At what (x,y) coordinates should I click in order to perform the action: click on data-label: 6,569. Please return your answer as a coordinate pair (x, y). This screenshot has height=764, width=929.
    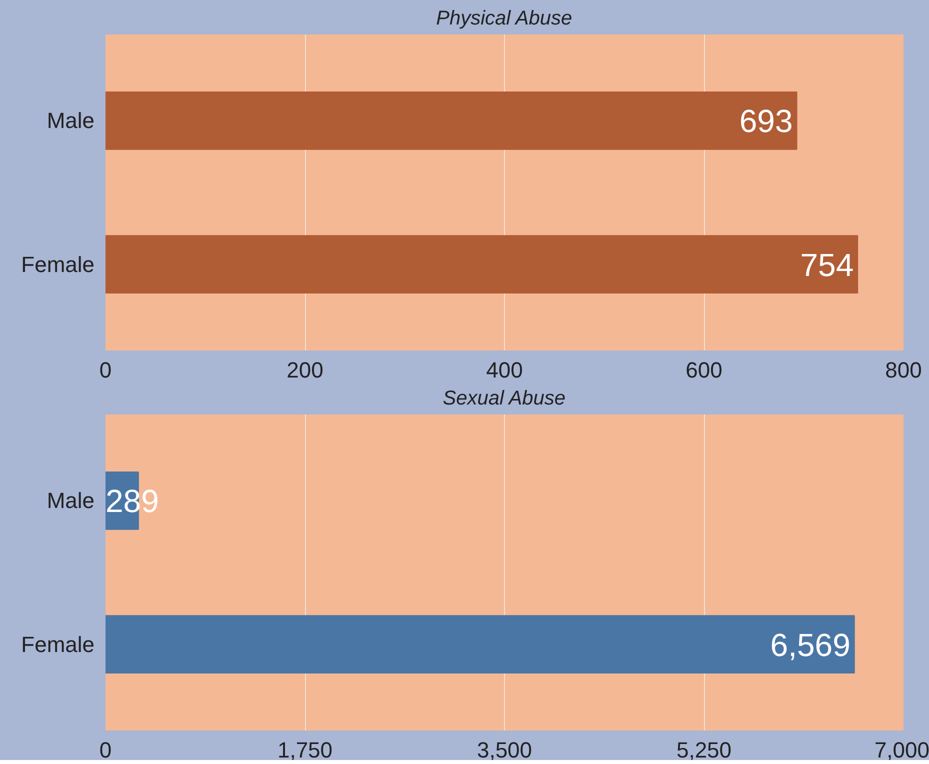
    Looking at the image, I should click on (810, 644).